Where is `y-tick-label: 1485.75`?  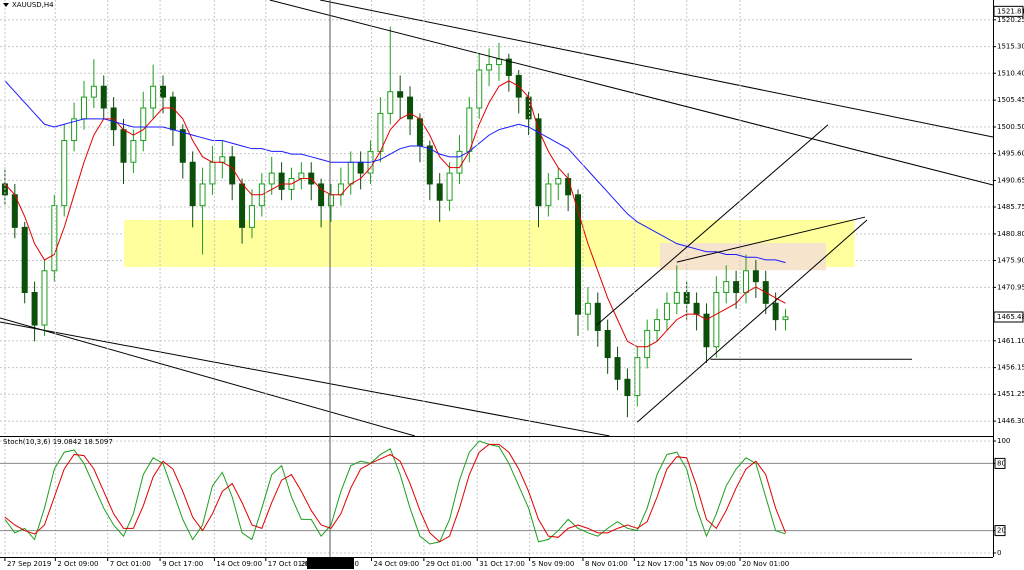 y-tick-label: 1485.75 is located at coordinates (1010, 207).